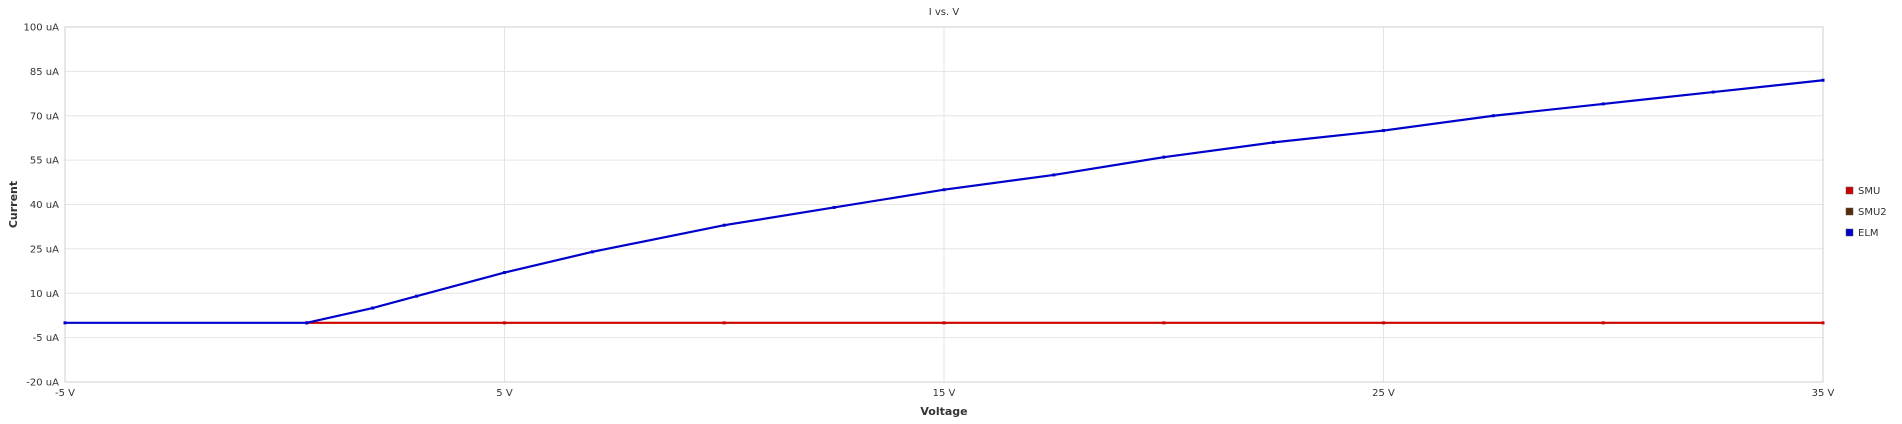 Image resolution: width=1902 pixels, height=424 pixels. I want to click on x-tick-label: -5 V, so click(65, 393).